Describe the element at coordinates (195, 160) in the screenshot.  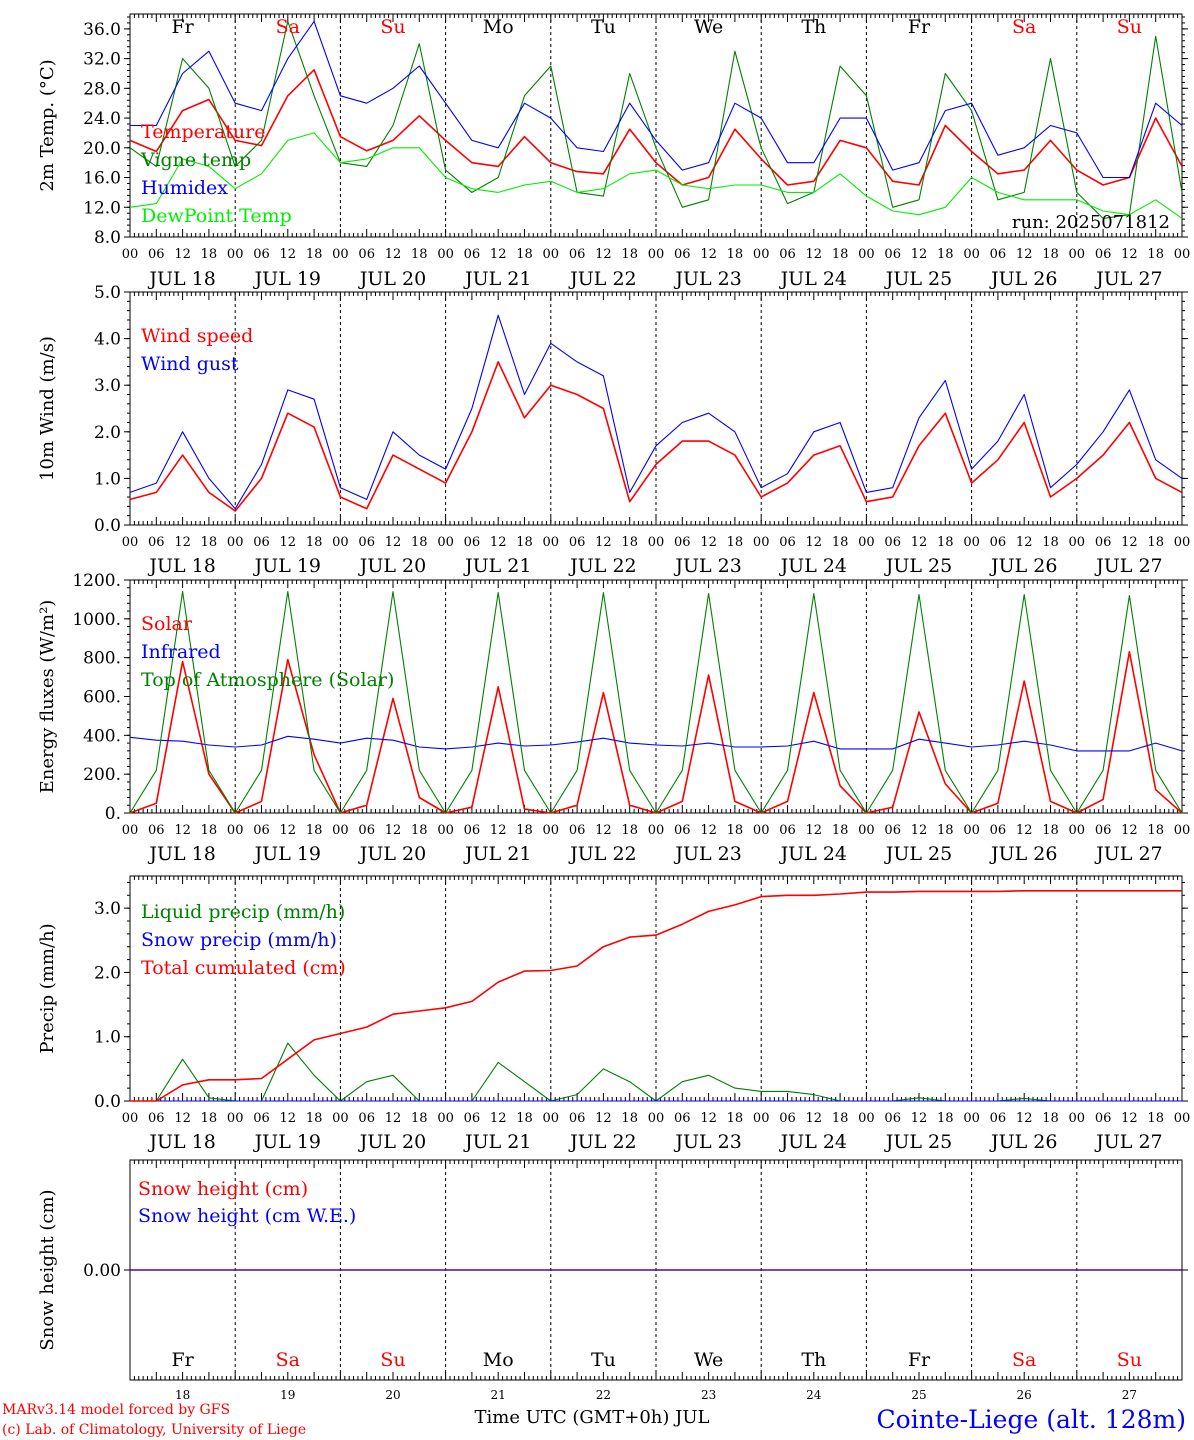
I see `legend-entry: Vigne temp` at that location.